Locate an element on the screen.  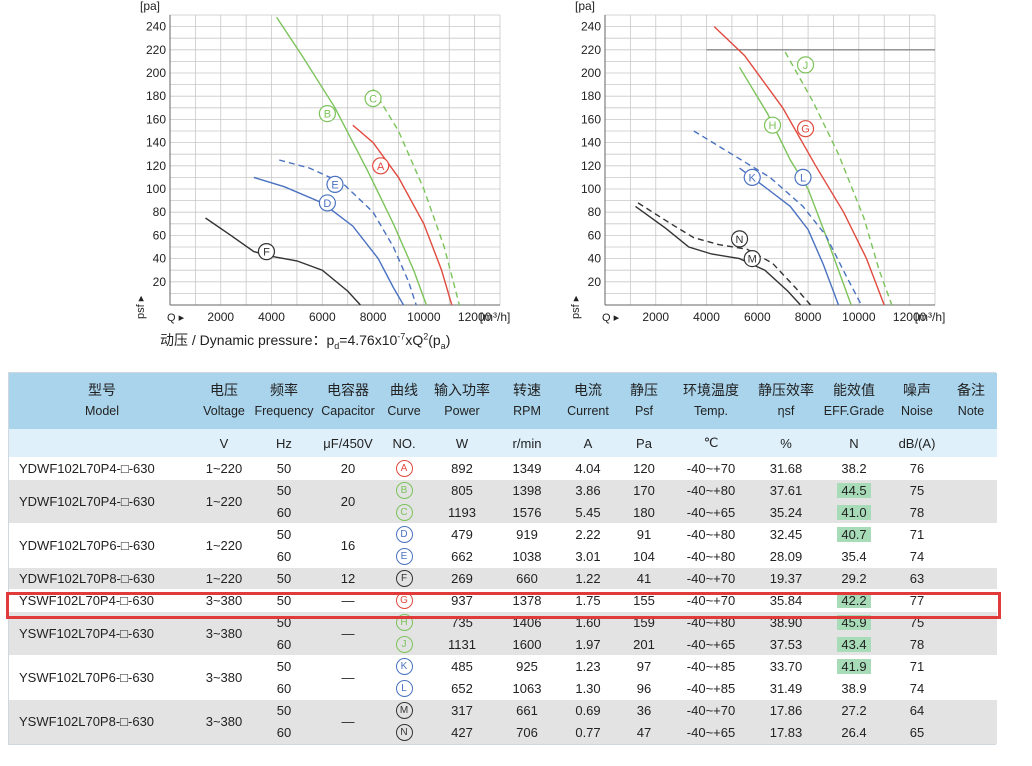
curve-b is located at coordinates (352, 161).